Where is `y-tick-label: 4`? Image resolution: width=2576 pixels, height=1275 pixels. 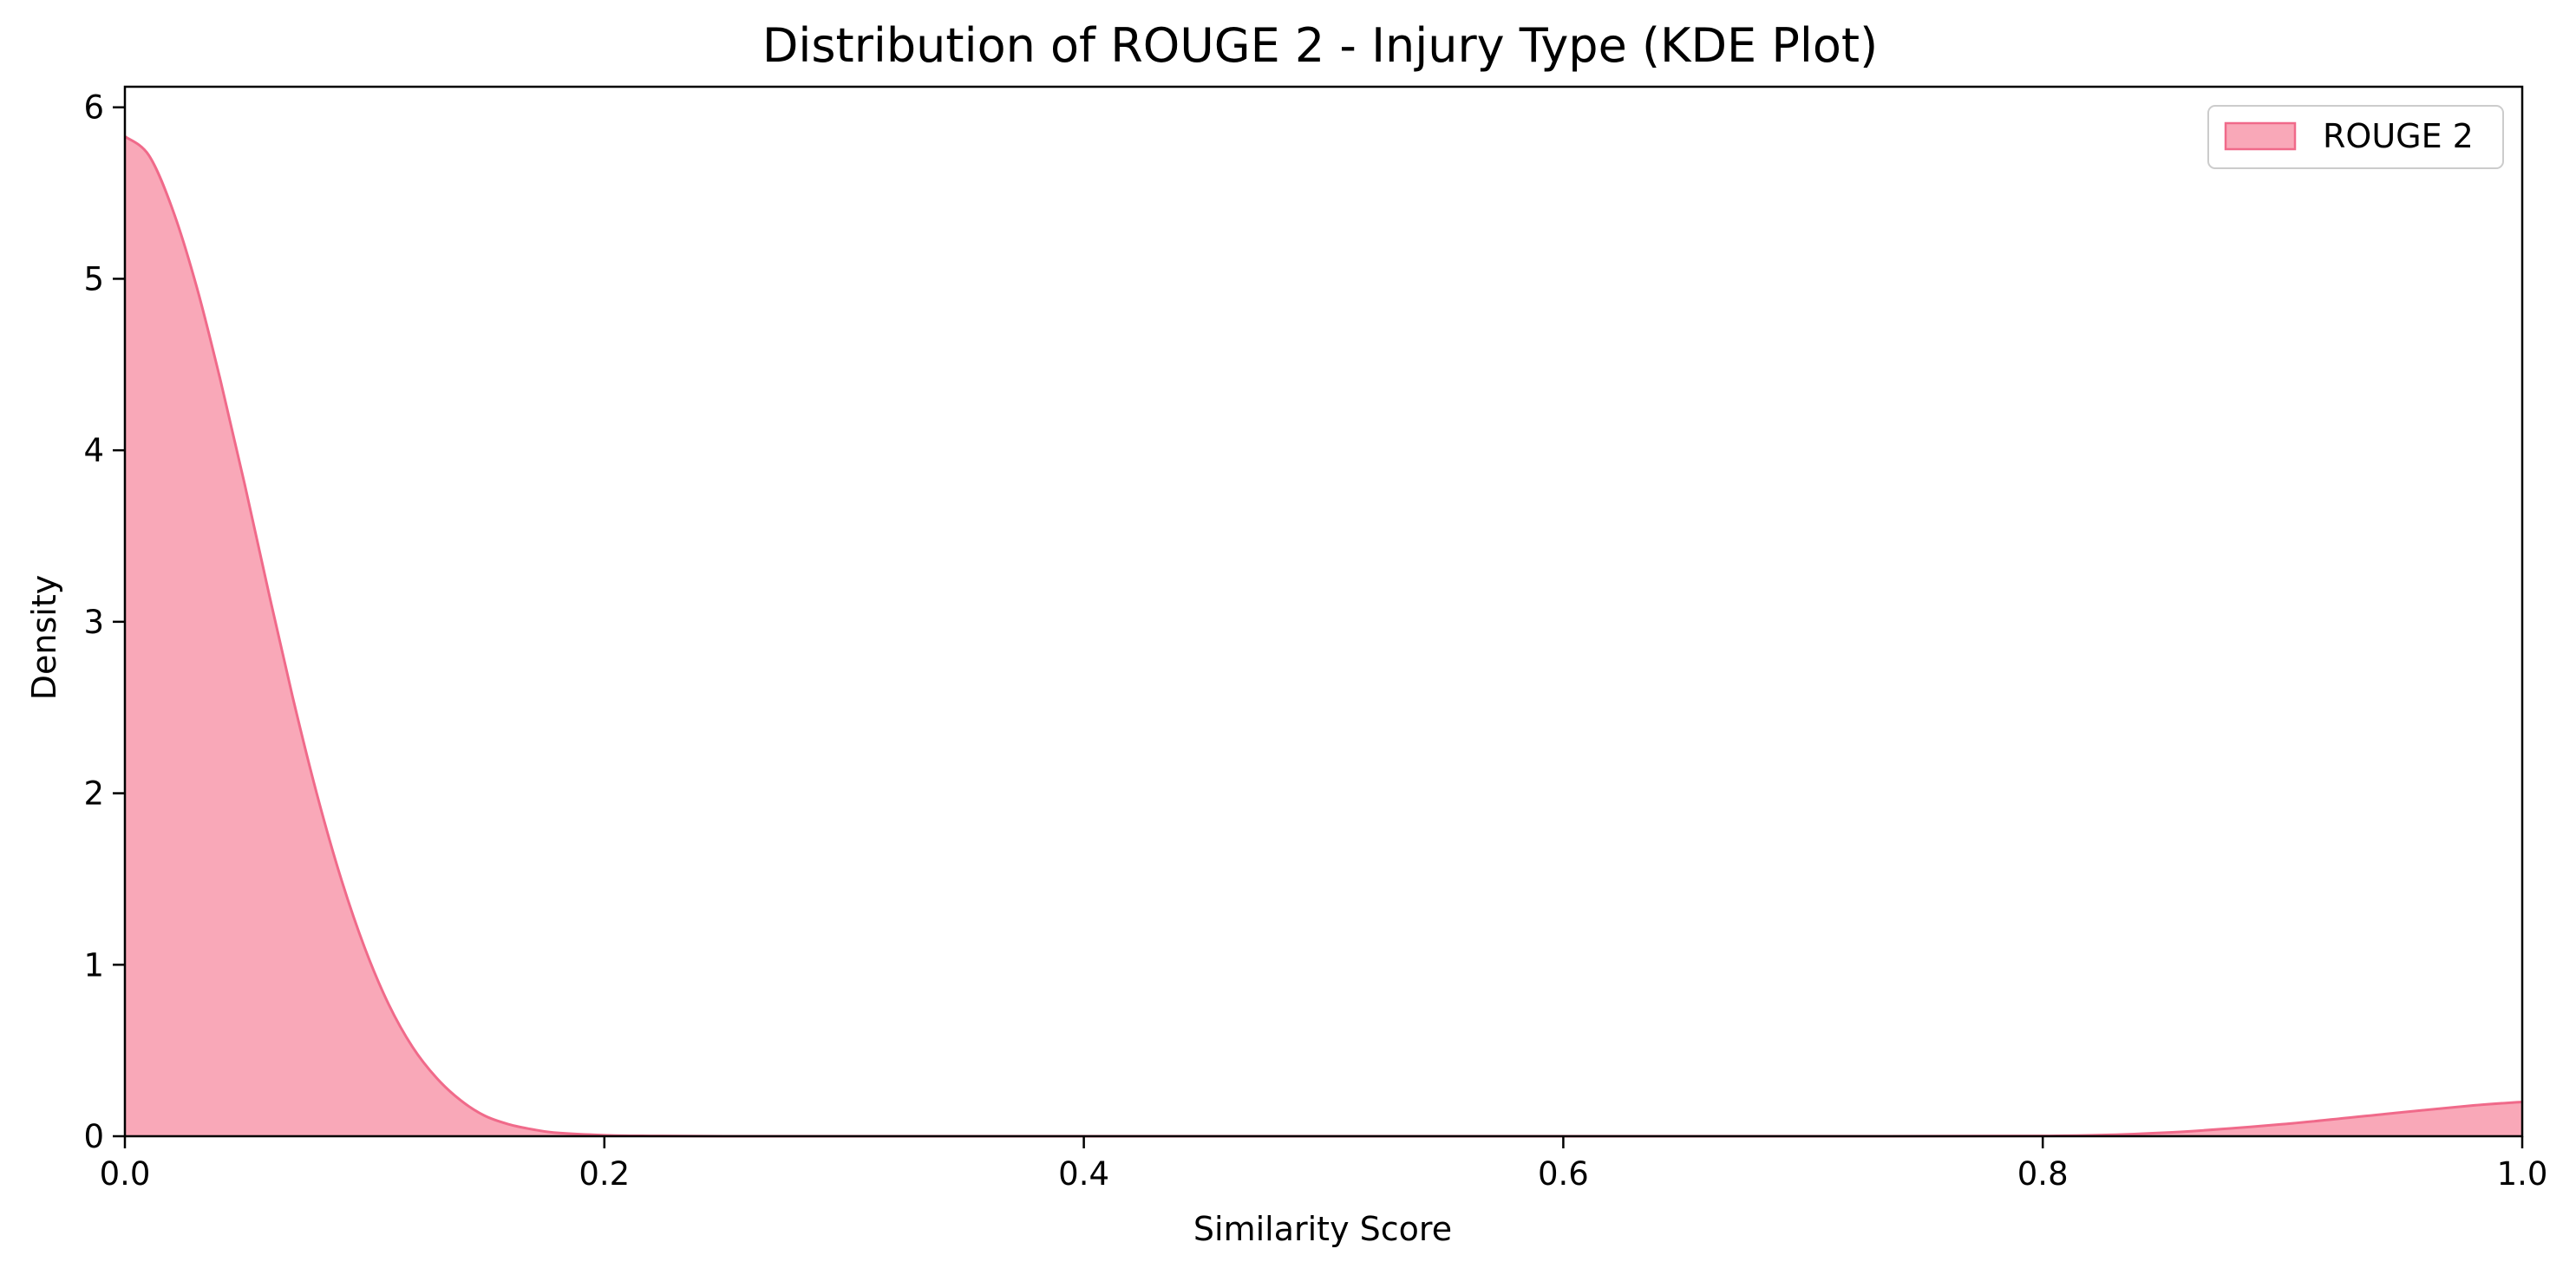
y-tick-label: 4 is located at coordinates (93, 450).